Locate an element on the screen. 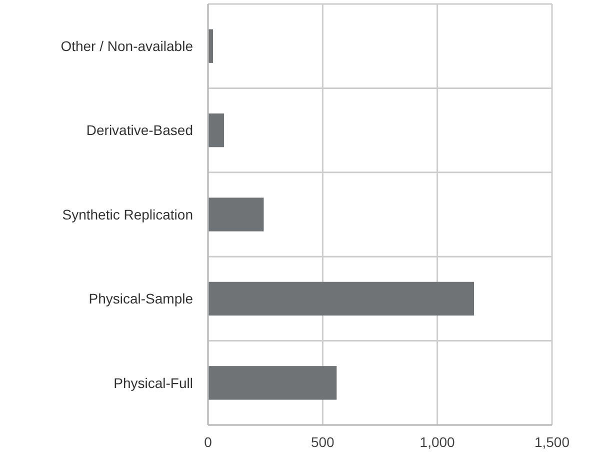 The image size is (594, 457). x-tick-label: 500 is located at coordinates (322, 442).